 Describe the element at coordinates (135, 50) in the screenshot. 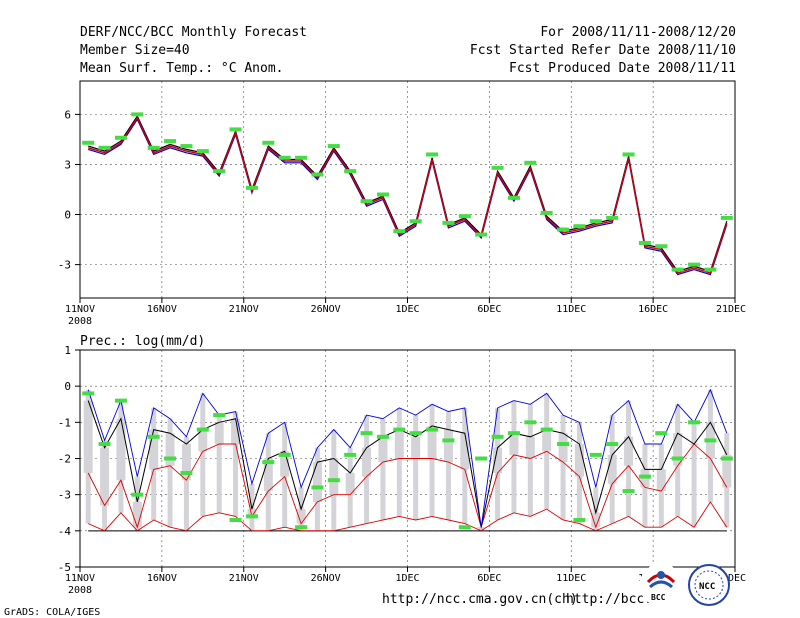

I see `member-size: Member Size=40` at that location.